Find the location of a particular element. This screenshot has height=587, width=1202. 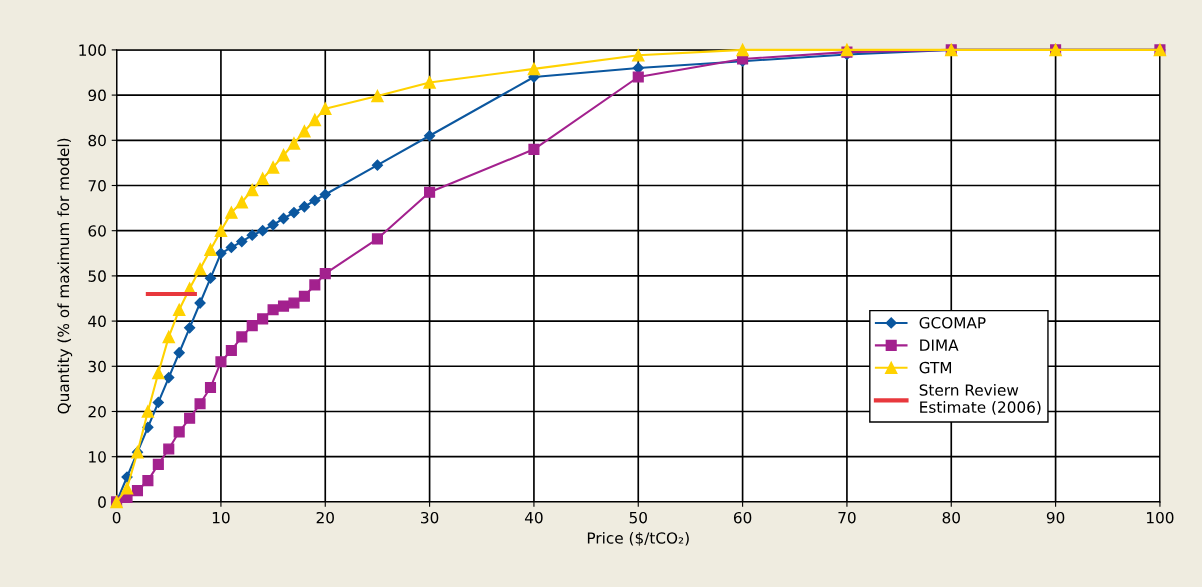

x-tick-label: 40 is located at coordinates (533, 517).